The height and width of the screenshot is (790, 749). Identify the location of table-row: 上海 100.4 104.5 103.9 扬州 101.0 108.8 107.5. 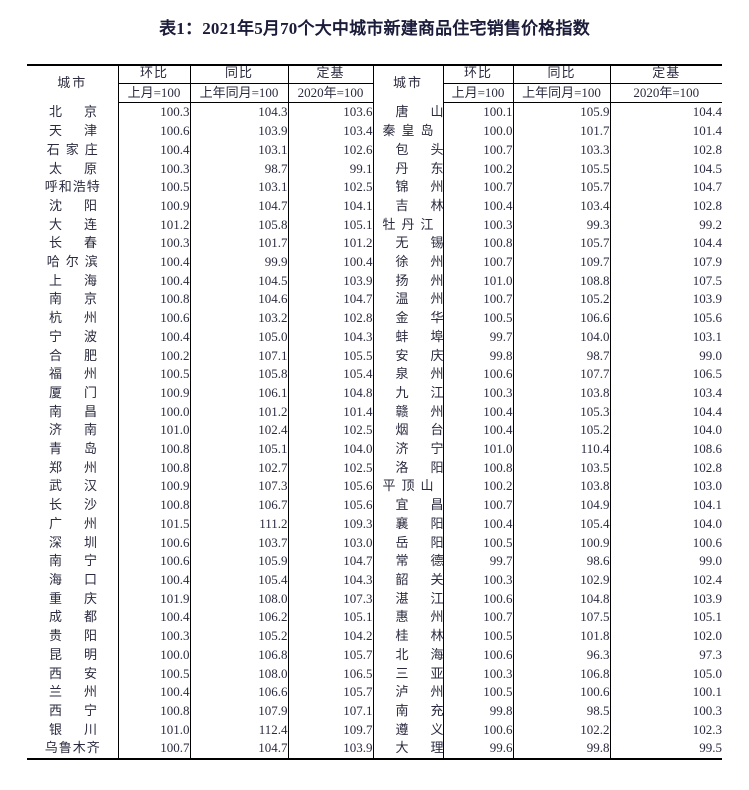
(374, 281).